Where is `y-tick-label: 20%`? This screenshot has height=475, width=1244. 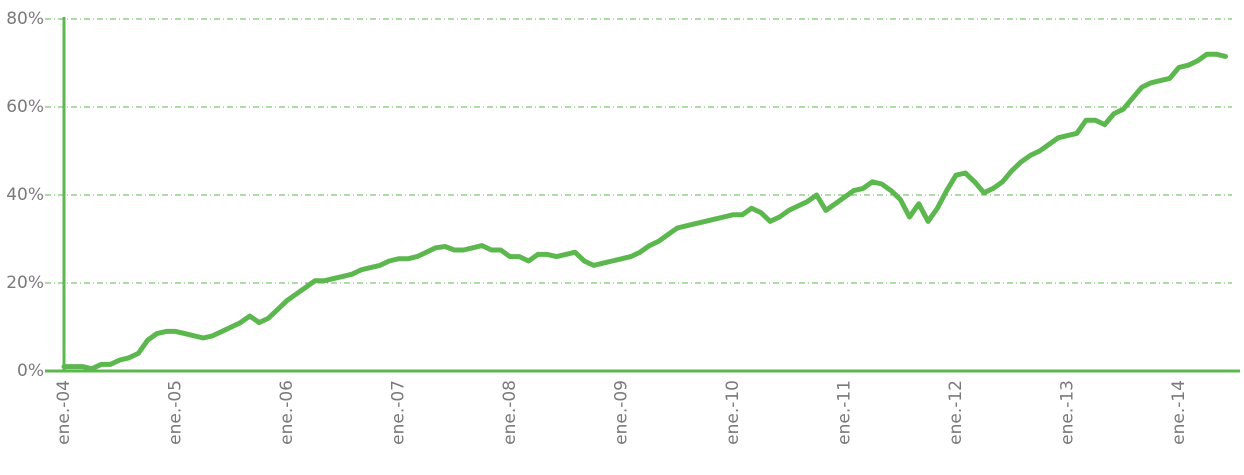
y-tick-label: 20% is located at coordinates (25, 283).